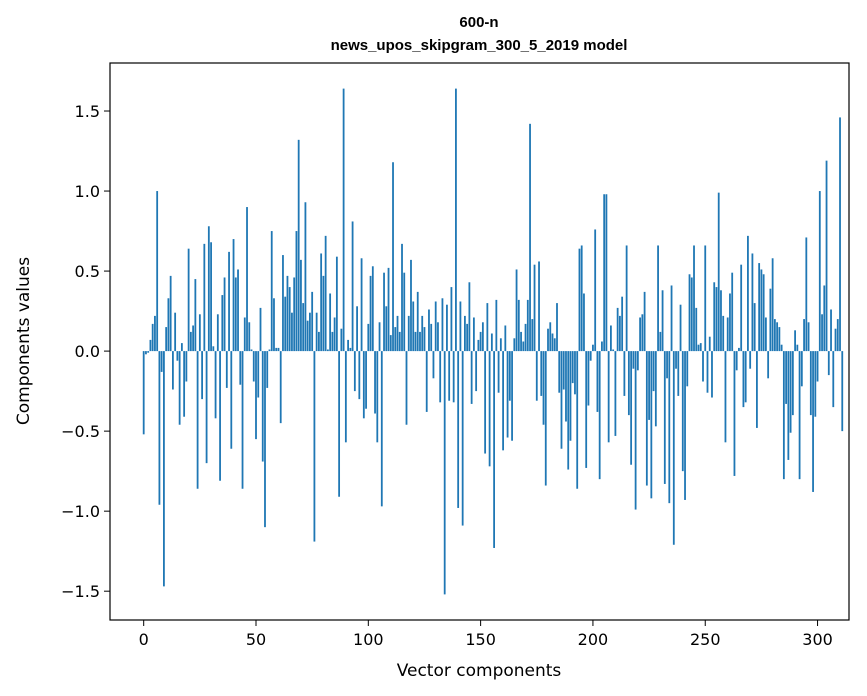 The height and width of the screenshot is (696, 867). Describe the element at coordinates (80, 431) in the screenshot. I see `y-tick-label: −0.5` at that location.